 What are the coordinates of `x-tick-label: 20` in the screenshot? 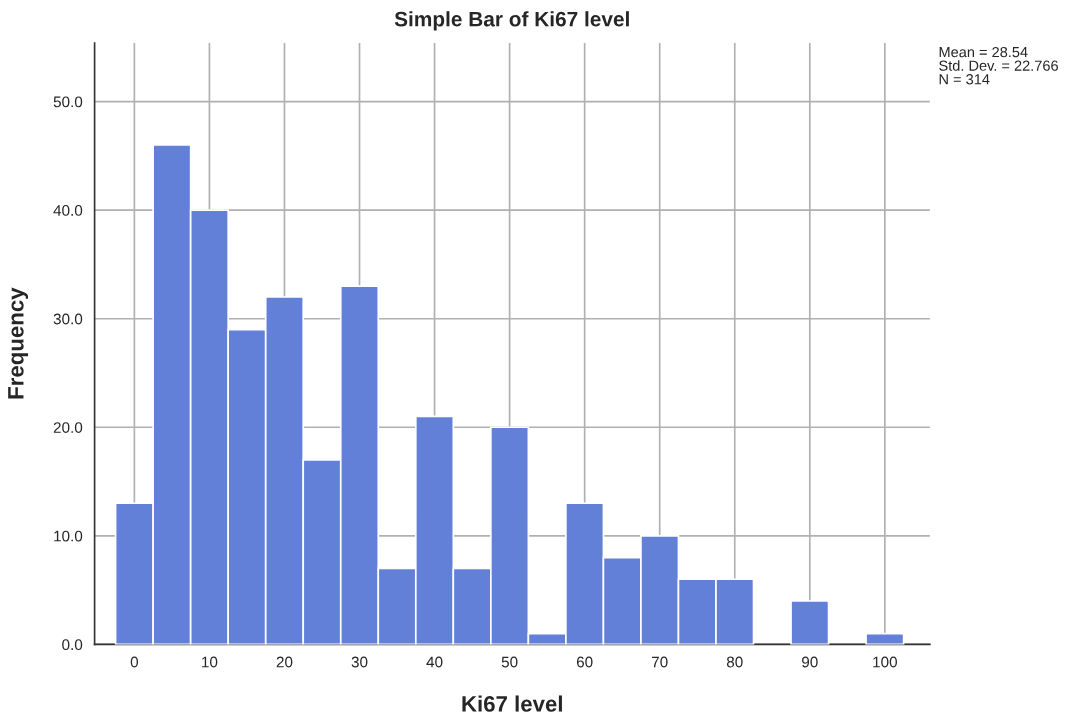 It's located at (284, 662).